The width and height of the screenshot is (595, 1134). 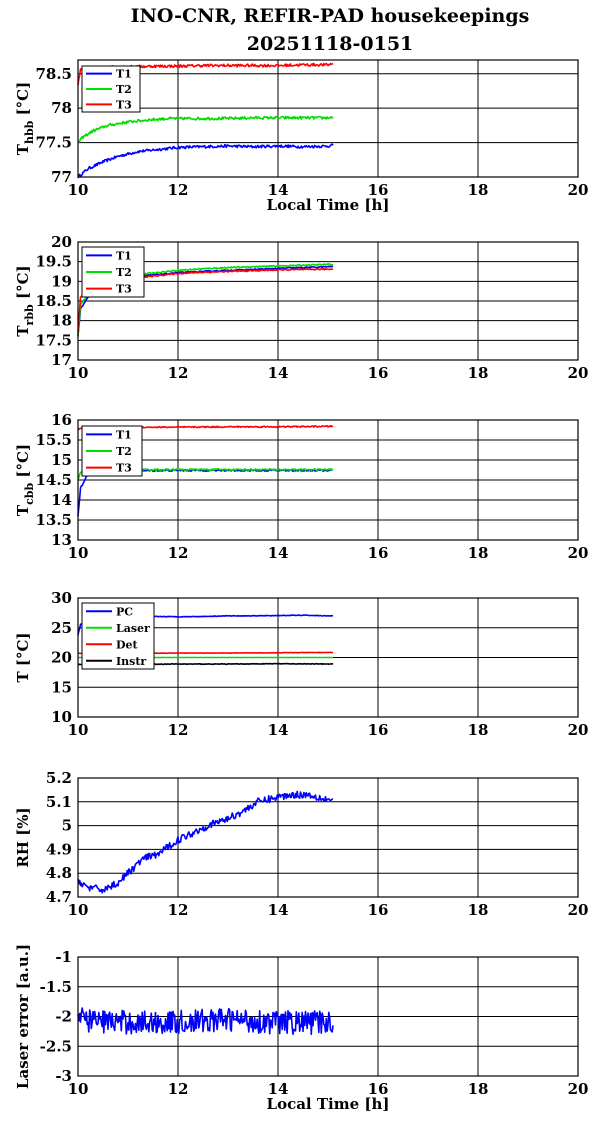 What do you see at coordinates (61, 500) in the screenshot?
I see `y-tick-label: 14` at bounding box center [61, 500].